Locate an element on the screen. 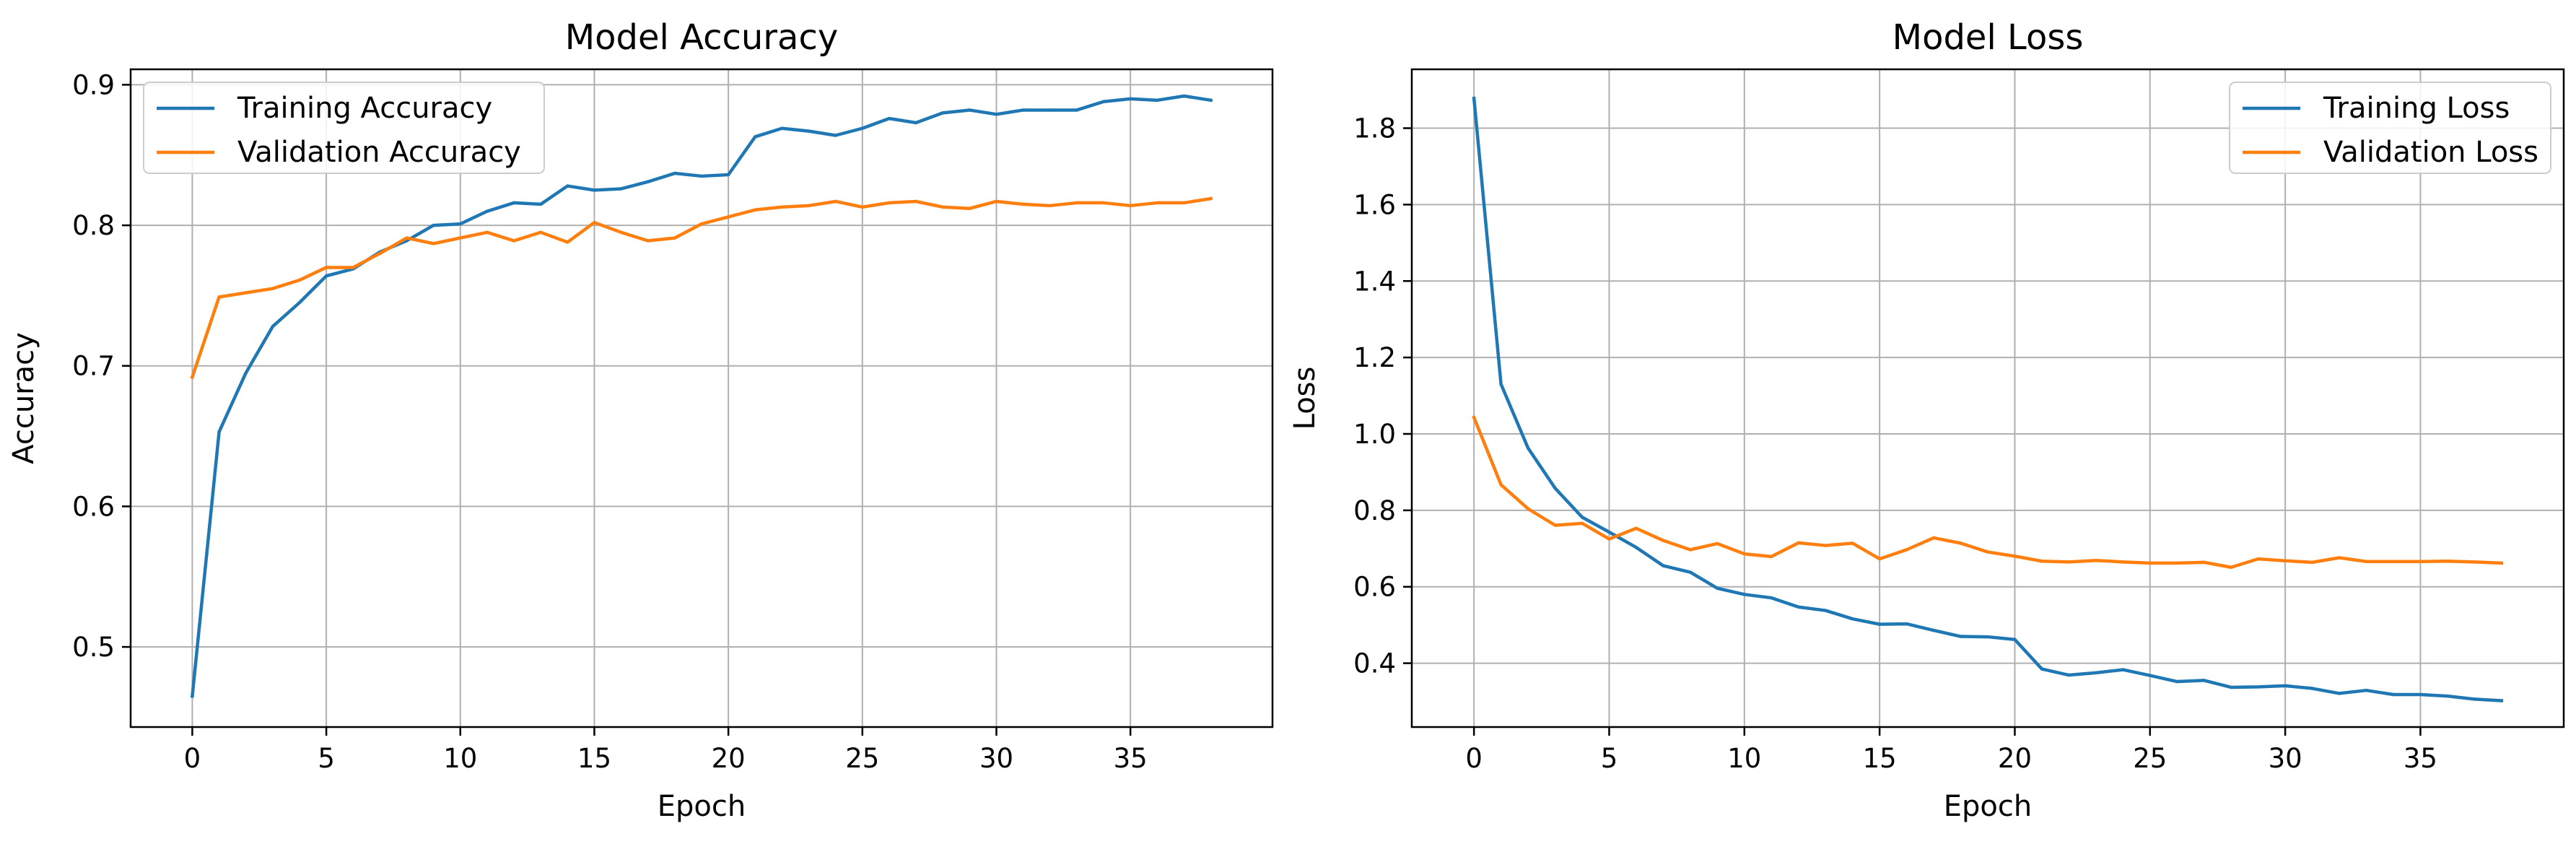  y-tick-label: 0.5 is located at coordinates (93, 647).